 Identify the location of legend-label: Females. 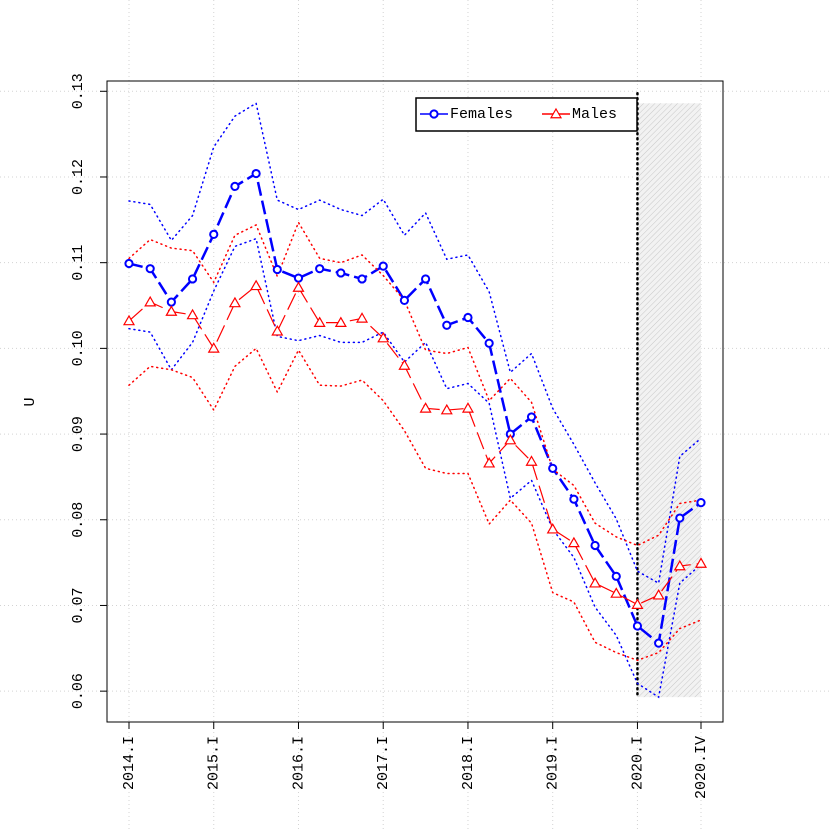
(481, 114).